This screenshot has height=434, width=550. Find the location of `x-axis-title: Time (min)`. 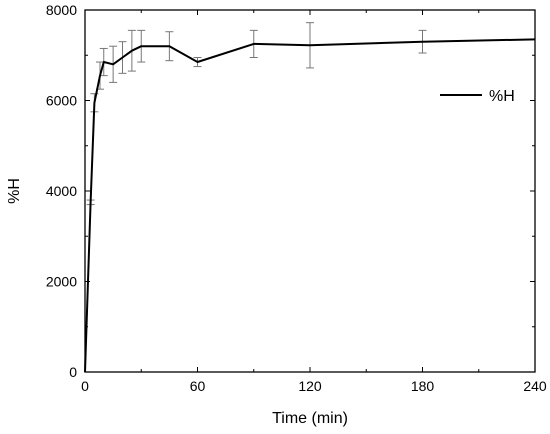

x-axis-title: Time (min) is located at coordinates (310, 418).